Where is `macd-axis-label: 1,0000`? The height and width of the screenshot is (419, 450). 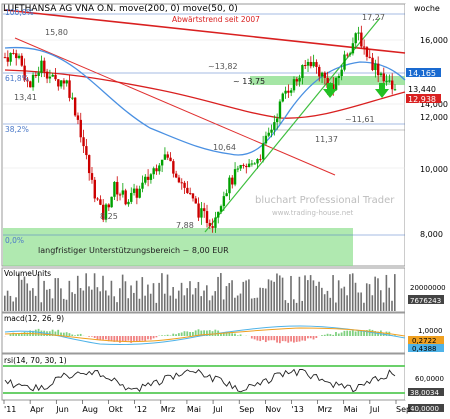 macd-axis-label: 1,0000 is located at coordinates (430, 331).